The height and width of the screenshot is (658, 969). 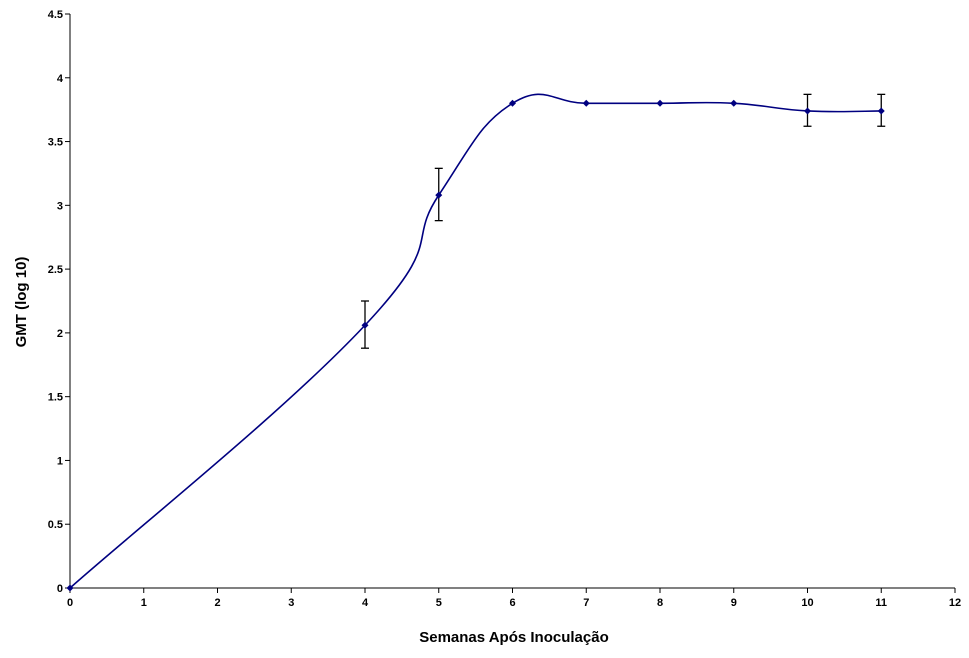 I want to click on y-tick-label: 4.5, so click(x=55, y=15).